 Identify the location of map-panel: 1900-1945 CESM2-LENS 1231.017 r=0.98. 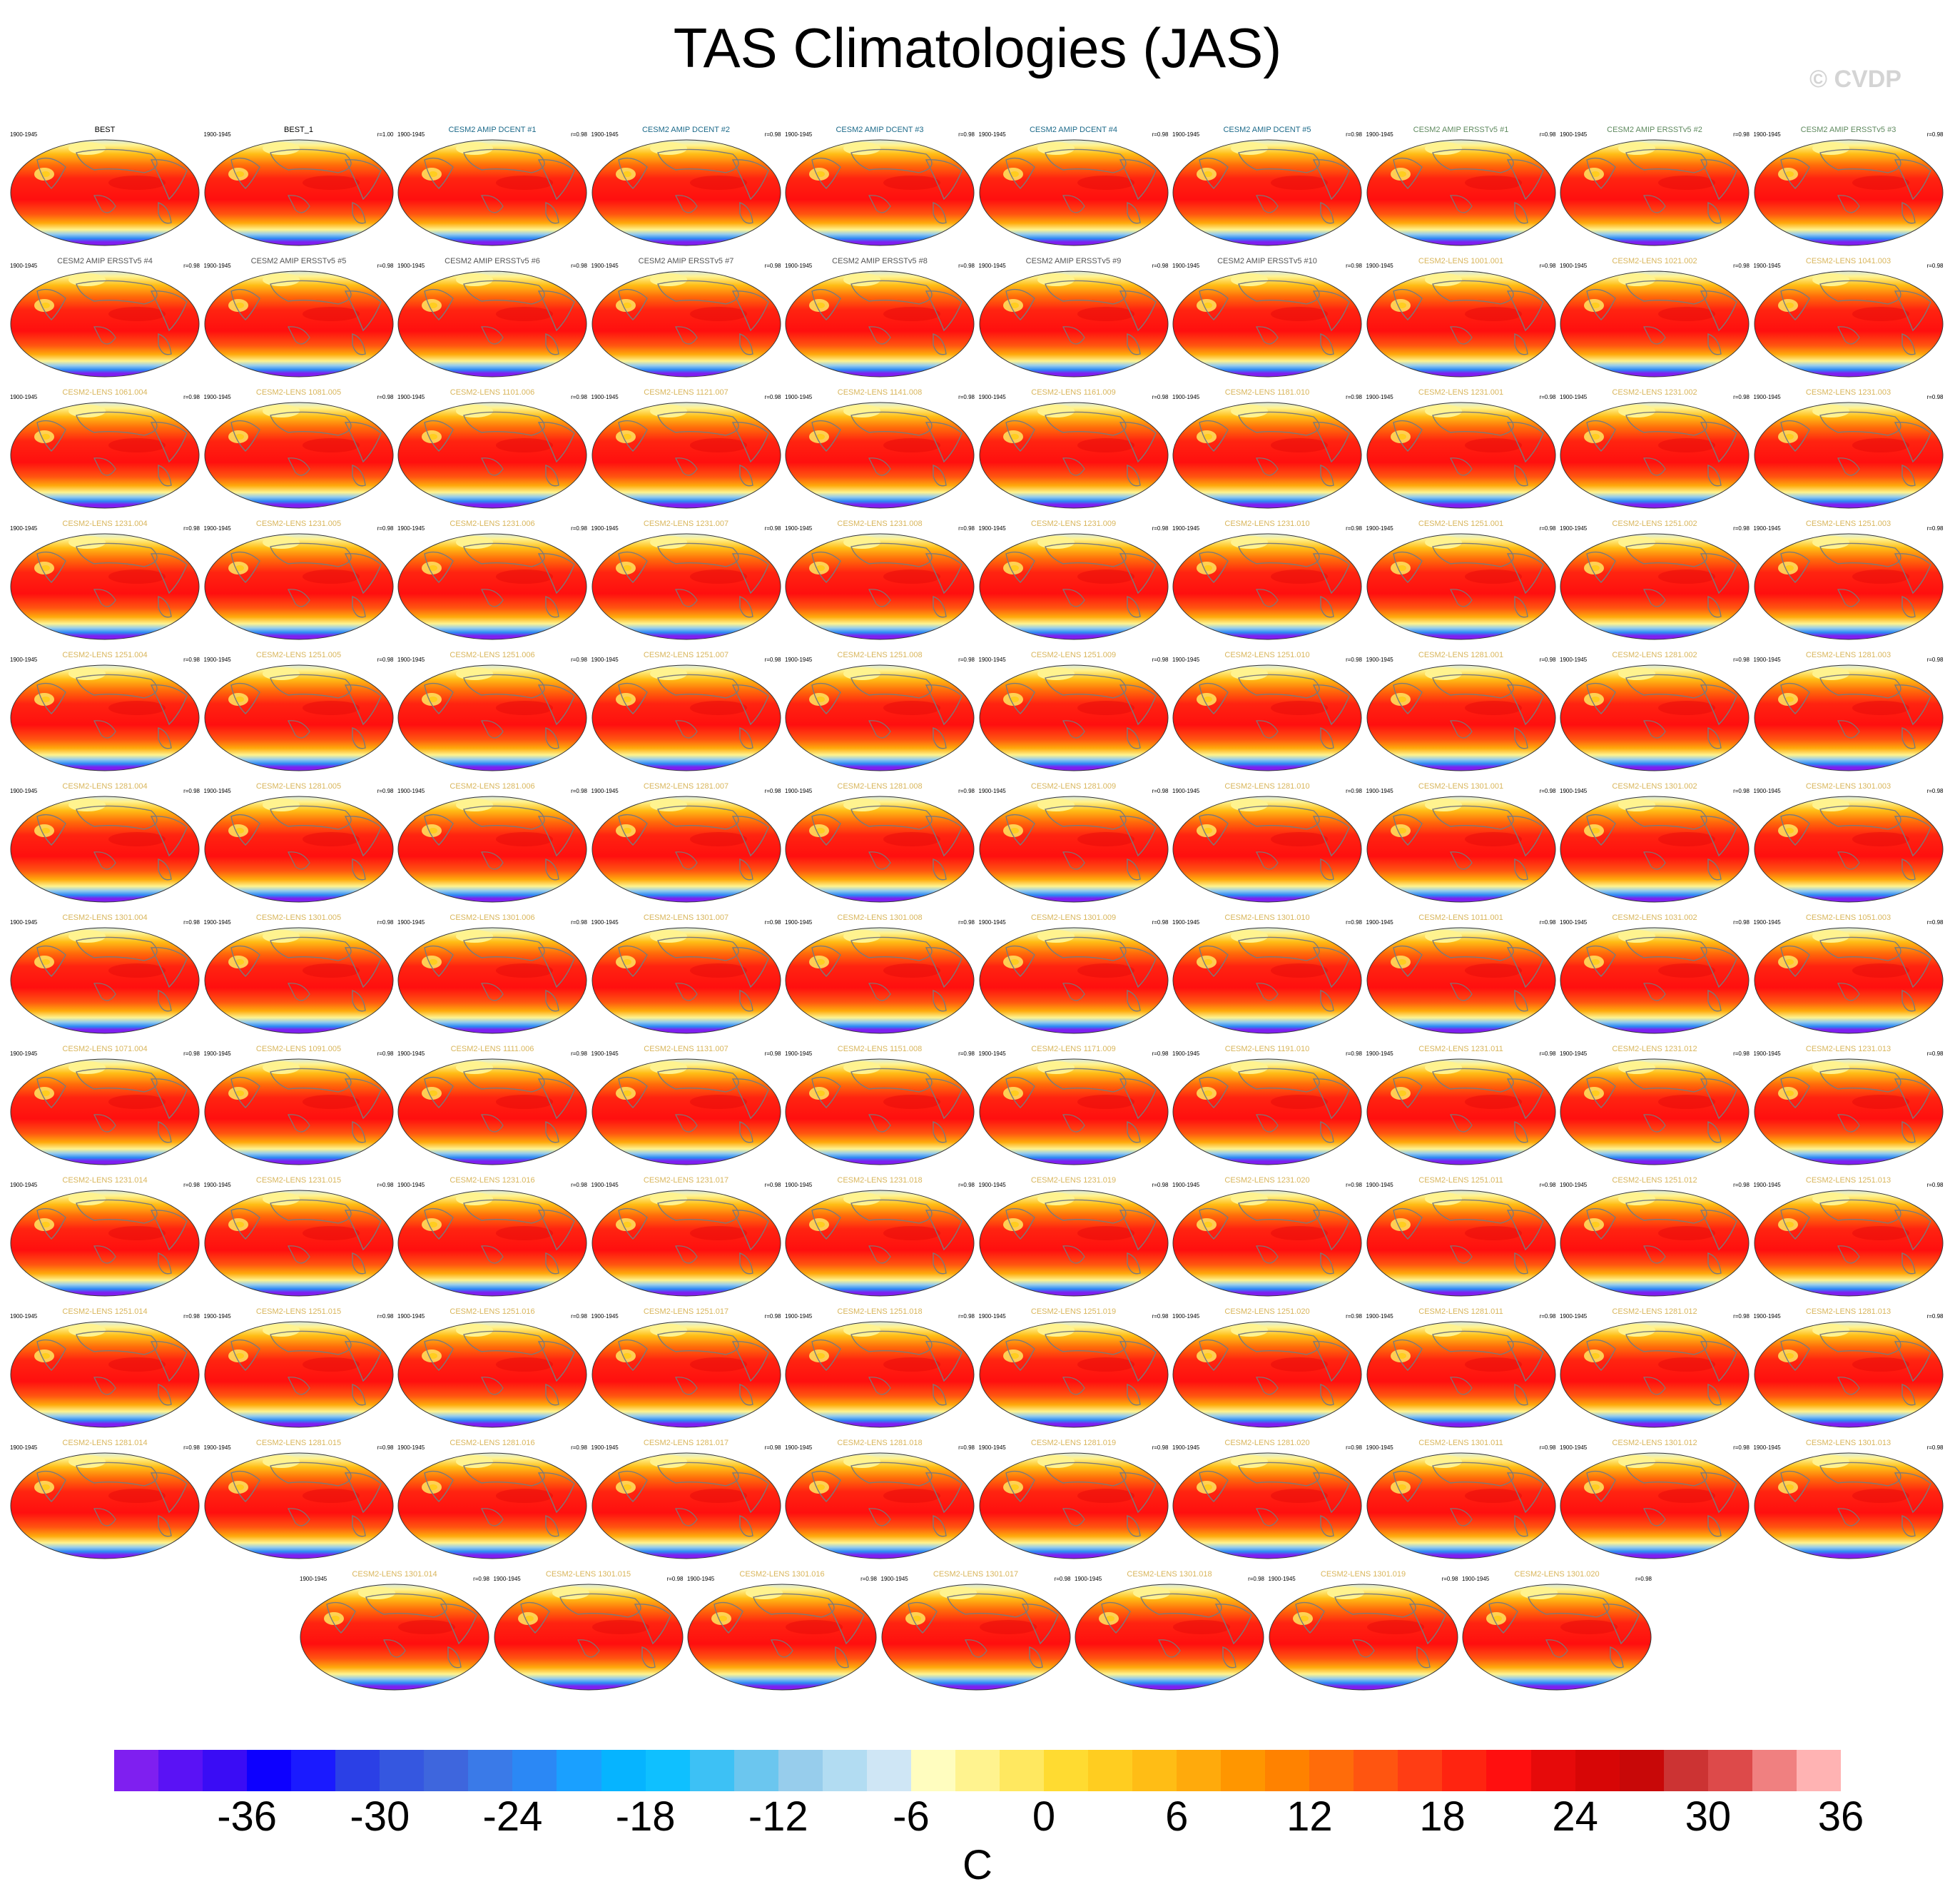
(686, 1240).